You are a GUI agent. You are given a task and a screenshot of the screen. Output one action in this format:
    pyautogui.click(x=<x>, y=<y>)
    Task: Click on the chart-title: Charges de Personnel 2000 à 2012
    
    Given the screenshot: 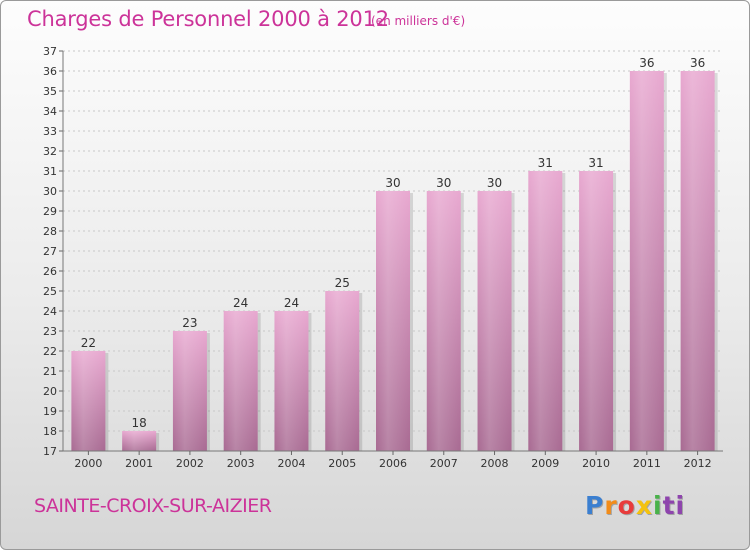 What is the action you would take?
    pyautogui.click(x=208, y=19)
    